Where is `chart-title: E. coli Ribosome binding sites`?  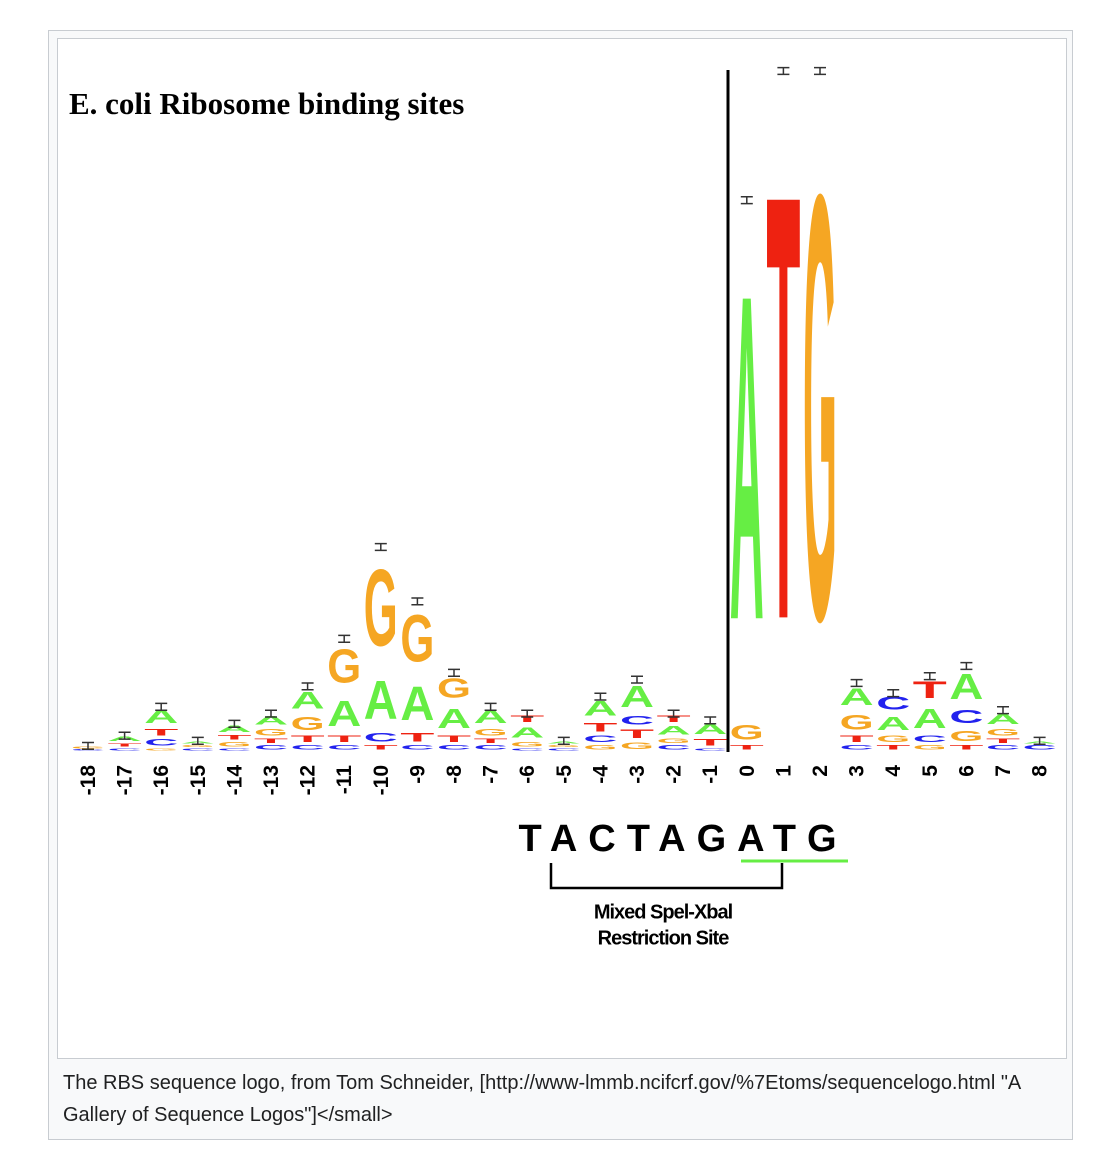
chart-title: E. coli Ribosome binding sites is located at coordinates (266, 103).